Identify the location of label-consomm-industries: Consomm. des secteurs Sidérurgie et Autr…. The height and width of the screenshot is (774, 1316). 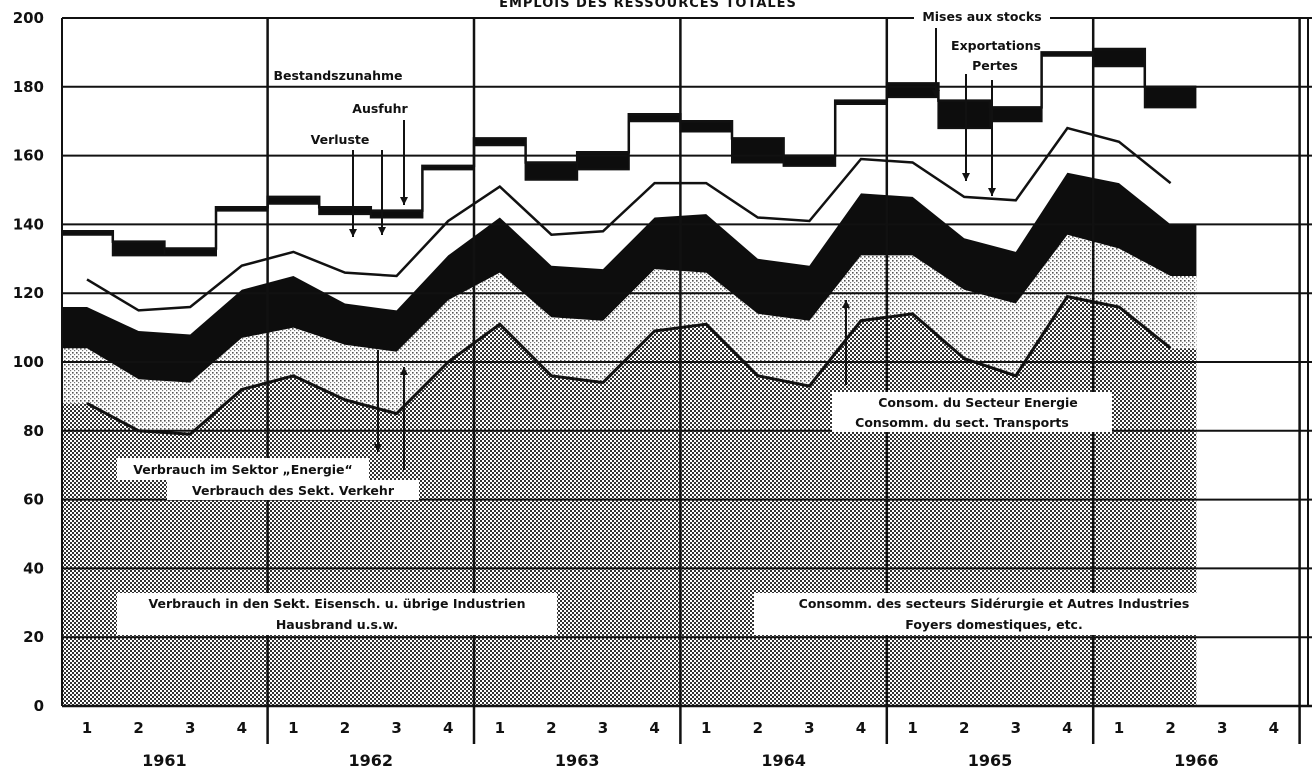
(994, 603).